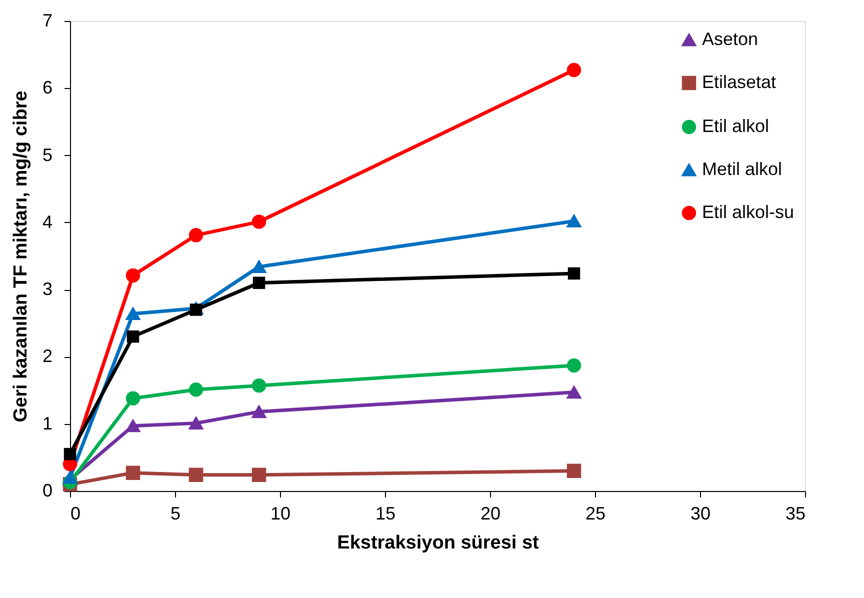  Describe the element at coordinates (47, 289) in the screenshot. I see `y-tick-label: 3` at that location.